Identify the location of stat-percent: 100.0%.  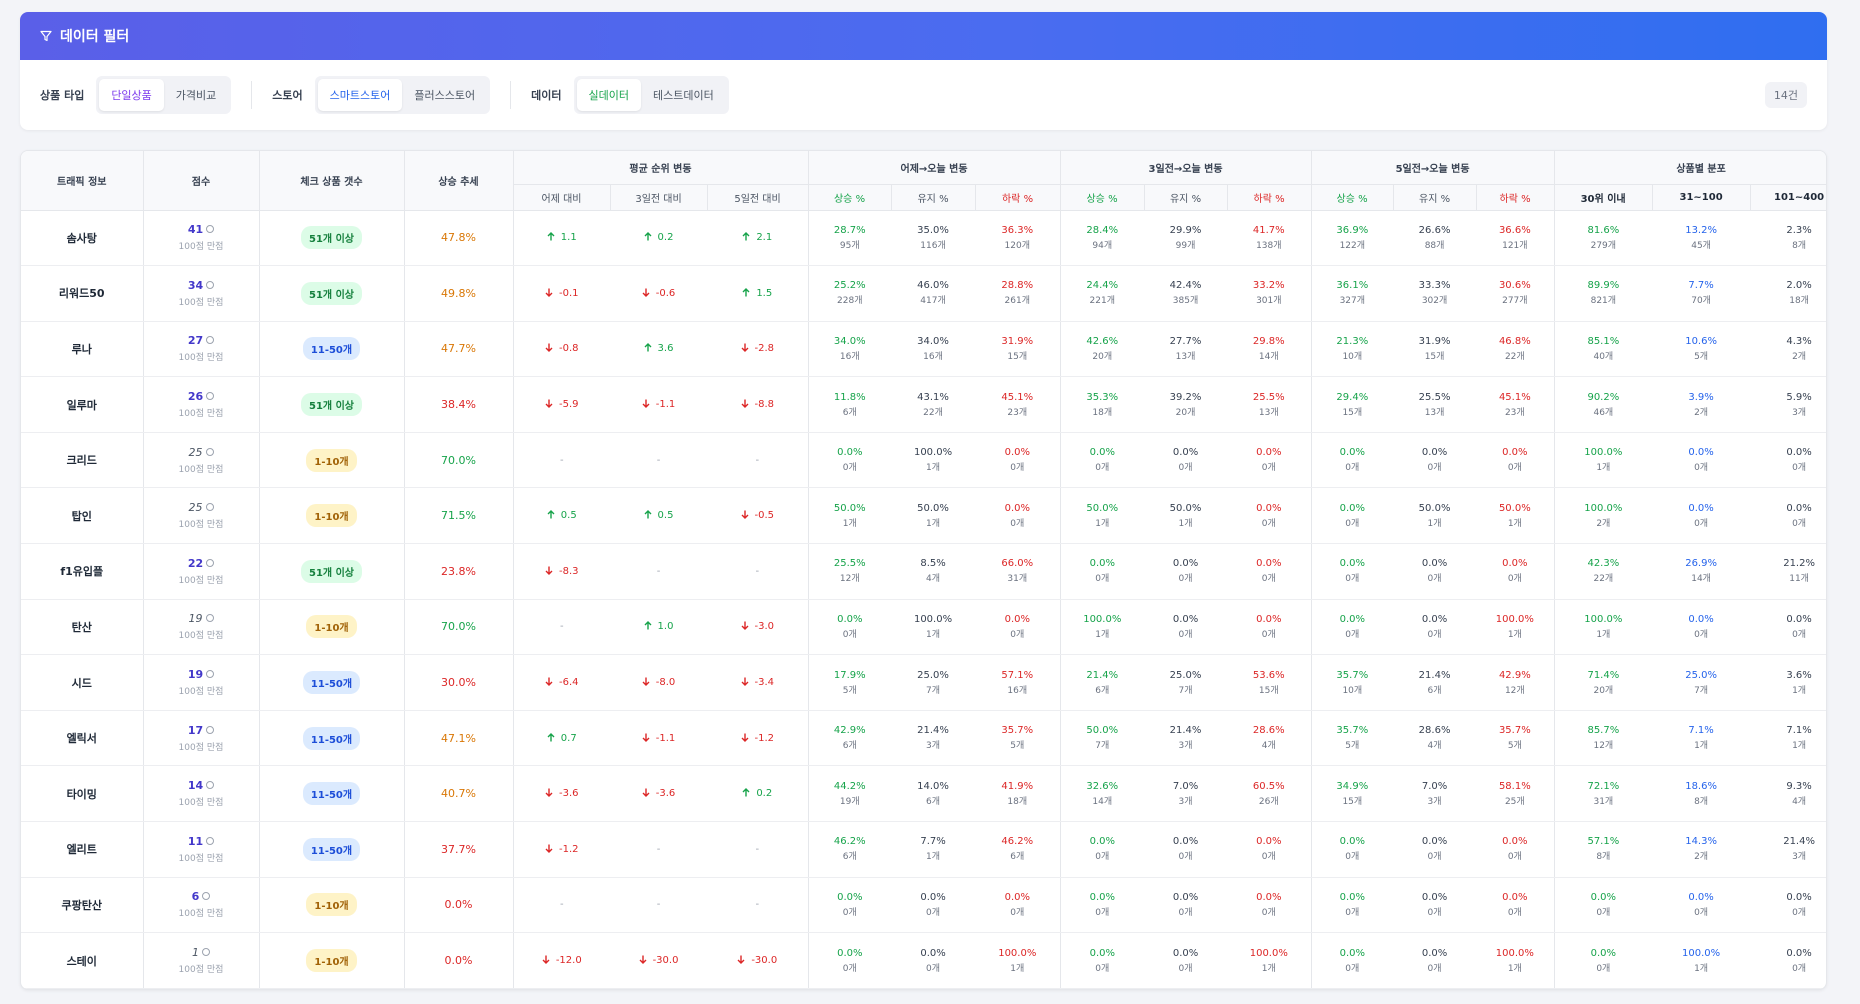
(1603, 619).